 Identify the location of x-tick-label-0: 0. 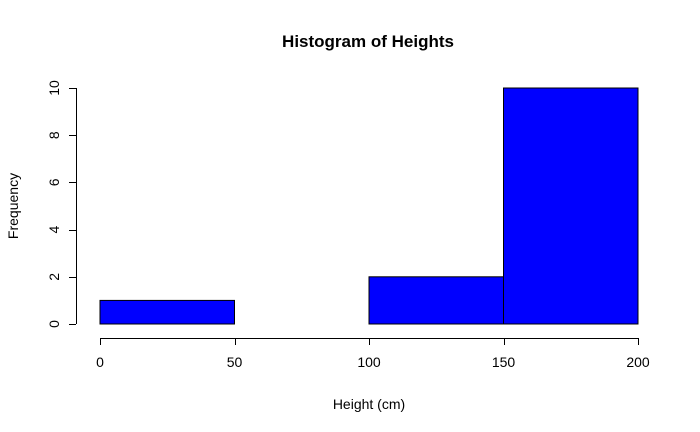
(100, 362).